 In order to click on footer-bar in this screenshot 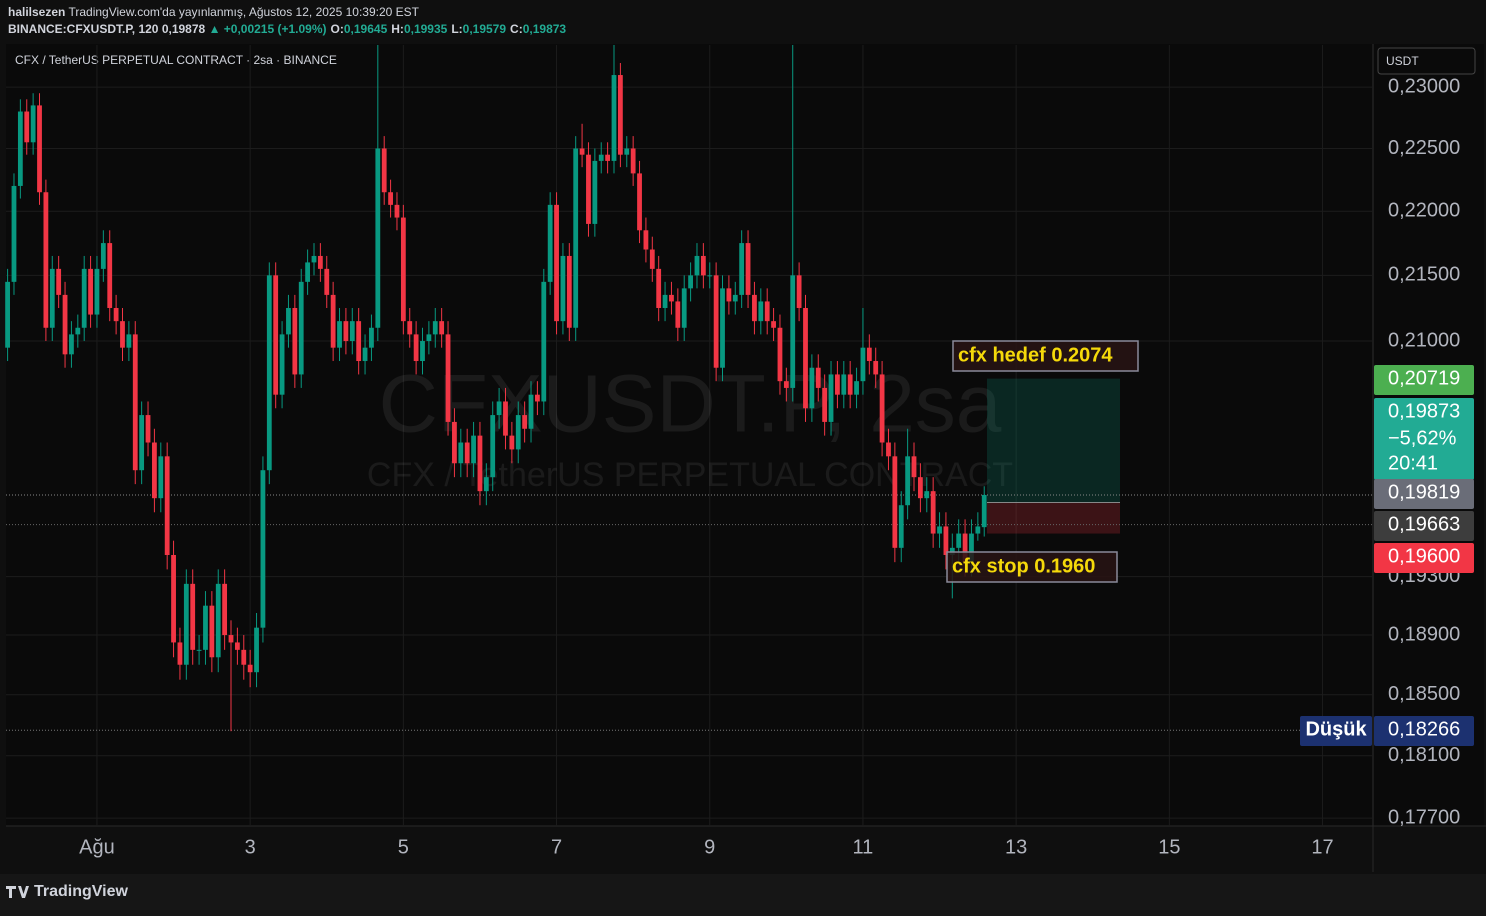, I will do `click(743, 892)`.